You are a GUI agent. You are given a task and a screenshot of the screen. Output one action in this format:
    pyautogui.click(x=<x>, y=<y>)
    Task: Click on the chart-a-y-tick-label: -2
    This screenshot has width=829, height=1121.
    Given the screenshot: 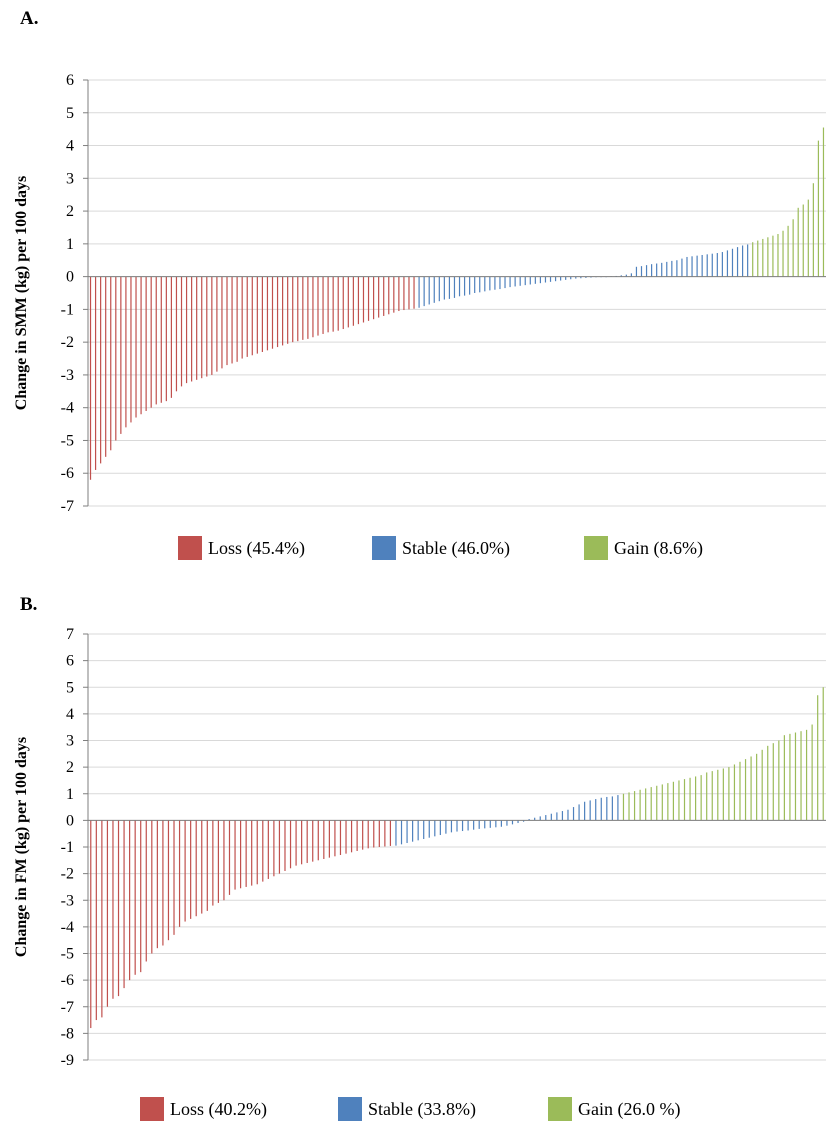 What is the action you would take?
    pyautogui.click(x=67, y=342)
    